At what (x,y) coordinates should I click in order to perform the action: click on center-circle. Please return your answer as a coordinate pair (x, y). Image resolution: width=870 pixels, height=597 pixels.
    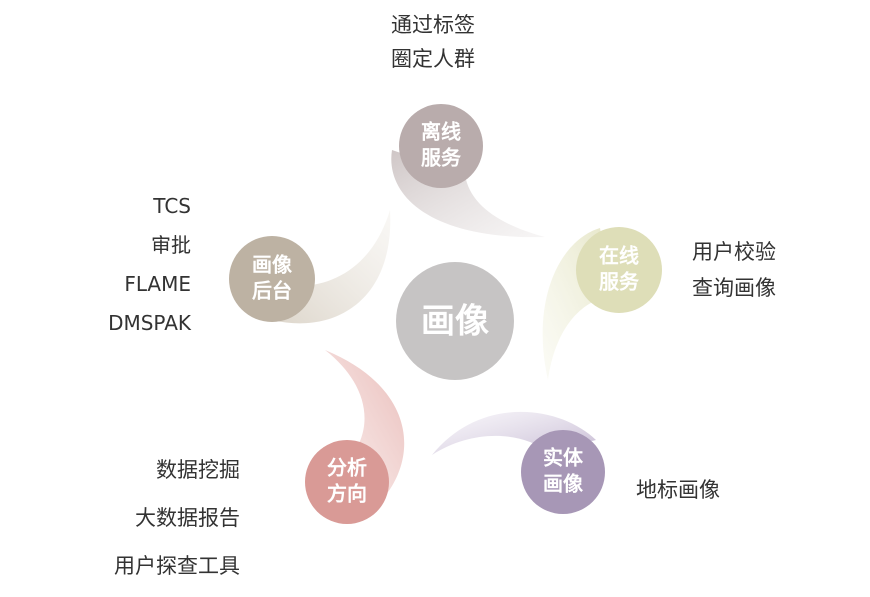
    Looking at the image, I should click on (455, 321).